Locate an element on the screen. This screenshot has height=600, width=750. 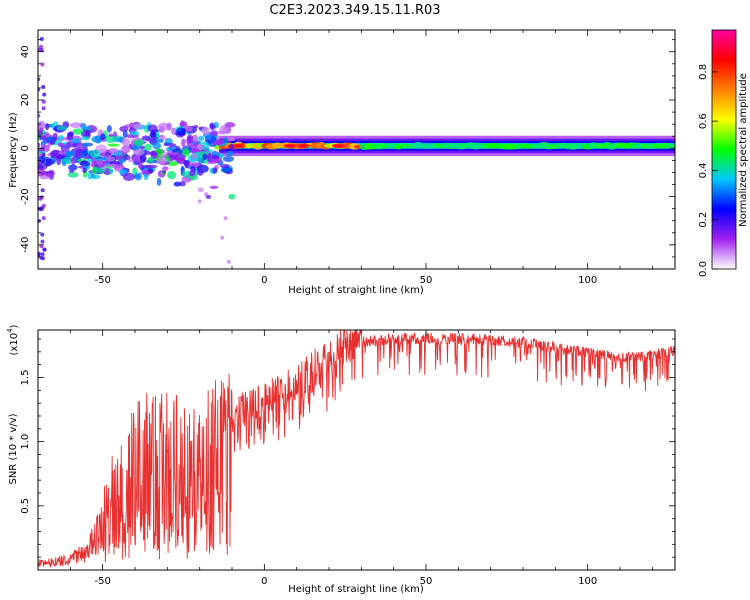
spectrogram-x-axis-label: Height of straight line (km) is located at coordinates (356, 290).